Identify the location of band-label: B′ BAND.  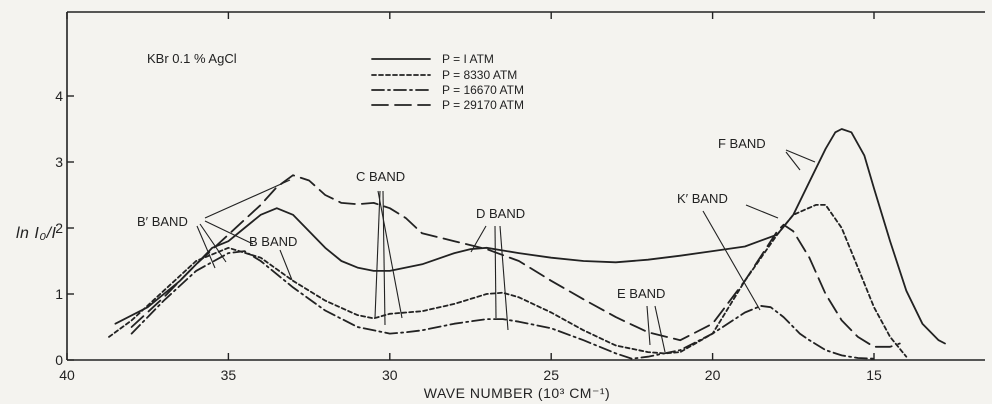
(162, 221).